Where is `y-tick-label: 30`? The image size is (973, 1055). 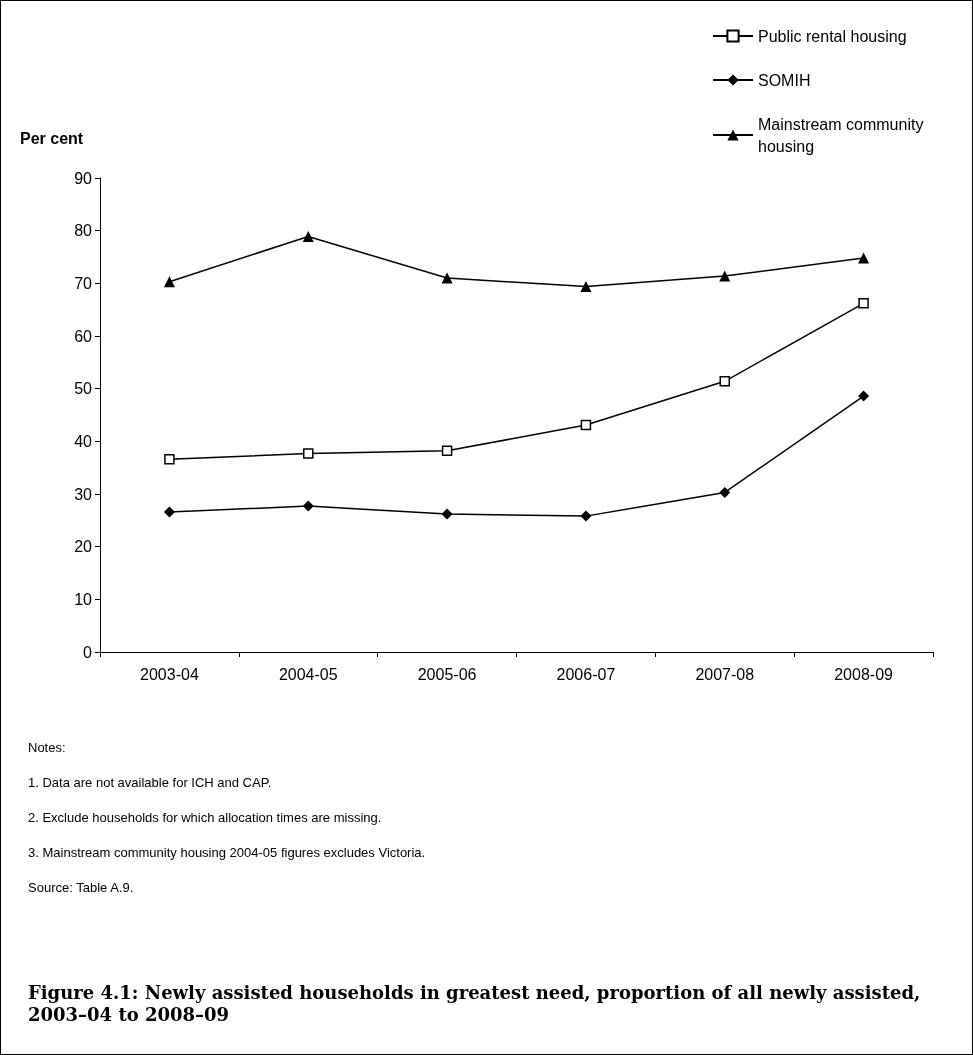
y-tick-label: 30 is located at coordinates (83, 494).